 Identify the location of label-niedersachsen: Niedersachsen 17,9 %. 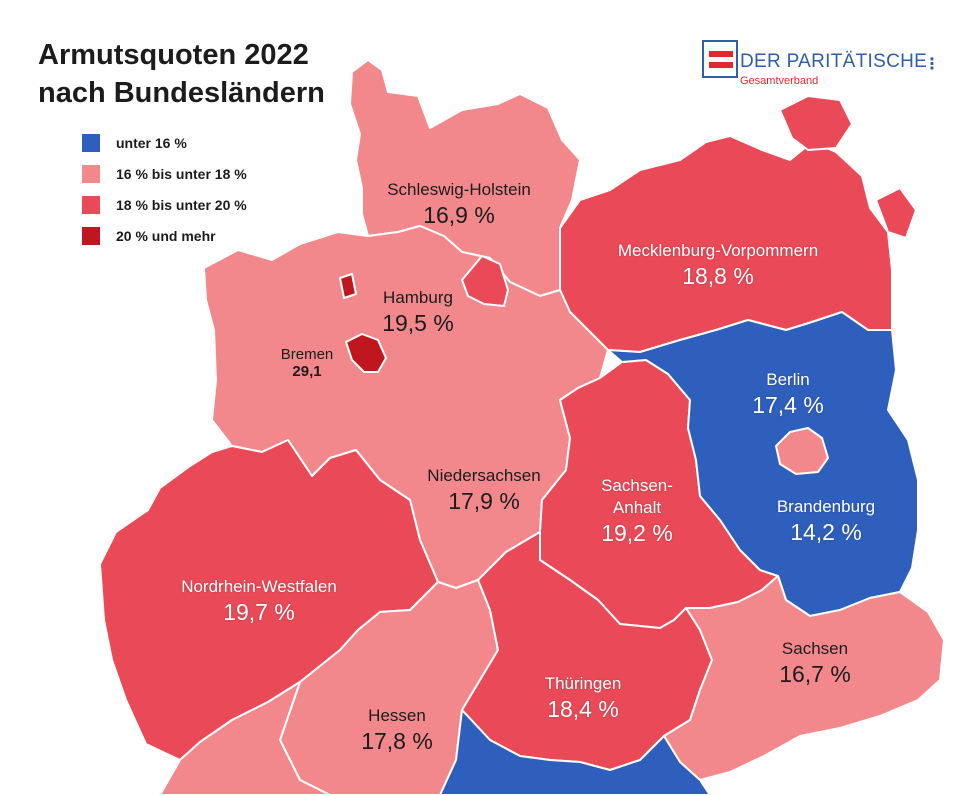
(483, 490).